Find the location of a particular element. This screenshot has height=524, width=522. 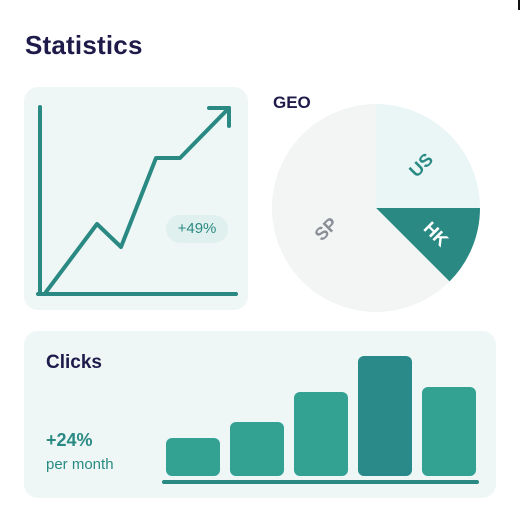

clicks-change: +24% is located at coordinates (69, 440).